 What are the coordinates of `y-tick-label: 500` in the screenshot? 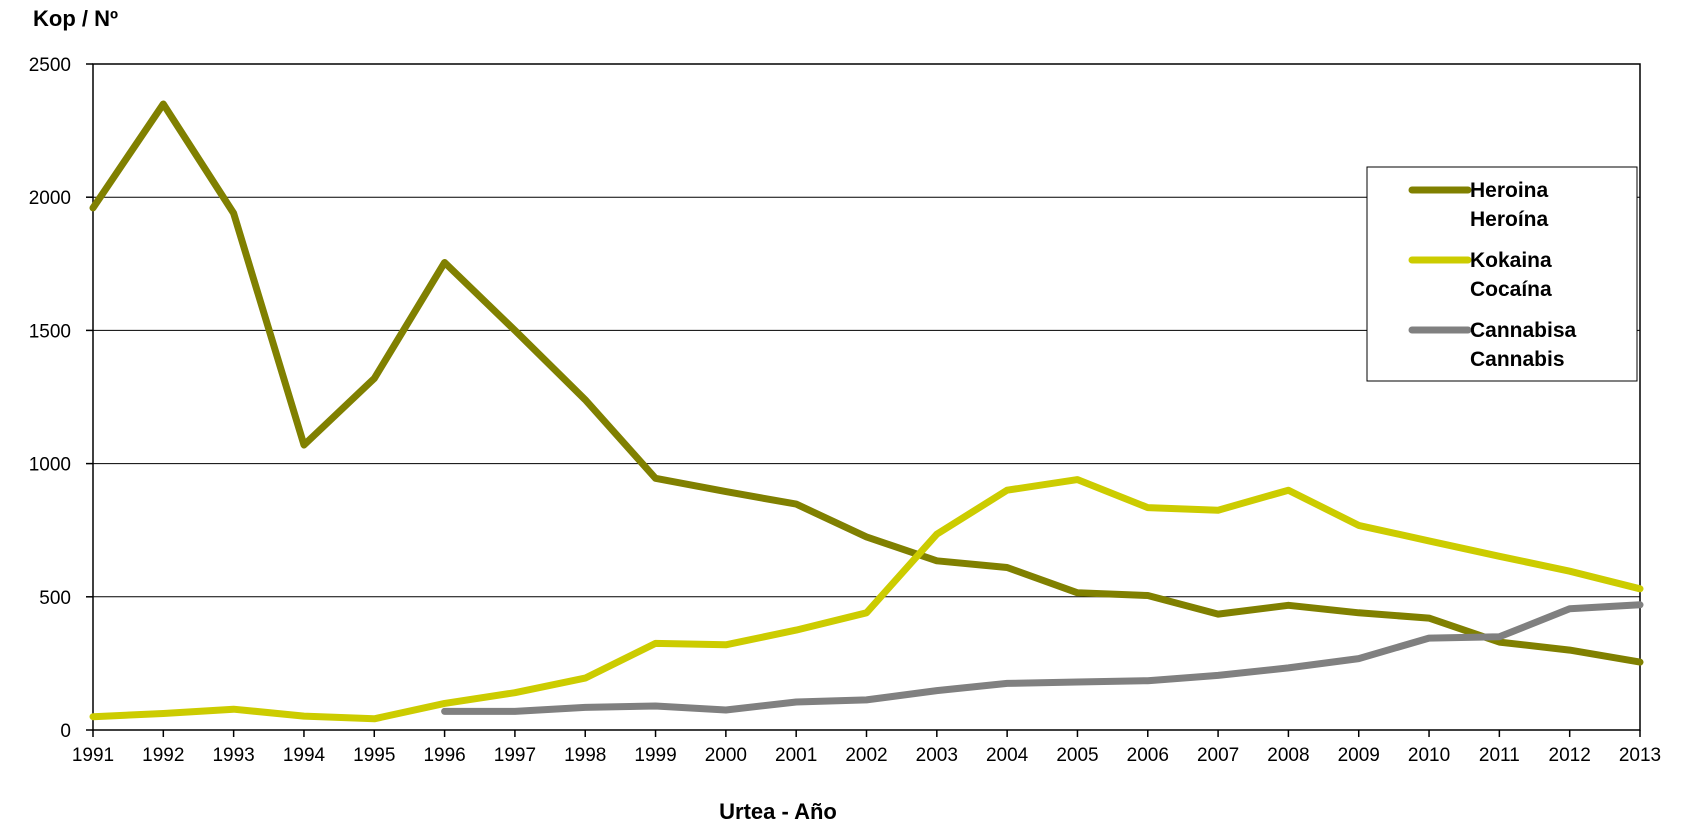 It's located at (55, 598).